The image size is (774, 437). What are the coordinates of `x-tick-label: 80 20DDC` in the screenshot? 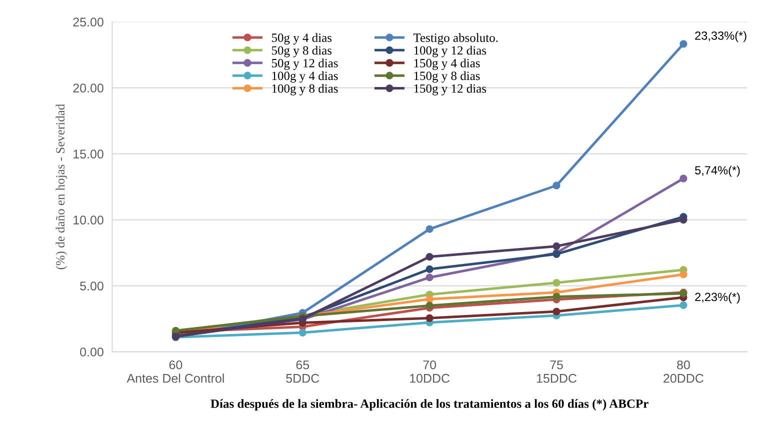 It's located at (684, 371).